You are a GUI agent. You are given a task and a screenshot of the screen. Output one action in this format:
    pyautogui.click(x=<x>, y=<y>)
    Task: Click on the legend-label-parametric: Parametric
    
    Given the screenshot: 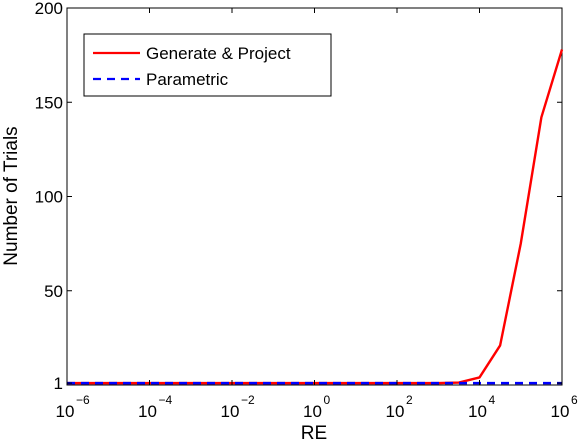 What is the action you would take?
    pyautogui.click(x=187, y=79)
    